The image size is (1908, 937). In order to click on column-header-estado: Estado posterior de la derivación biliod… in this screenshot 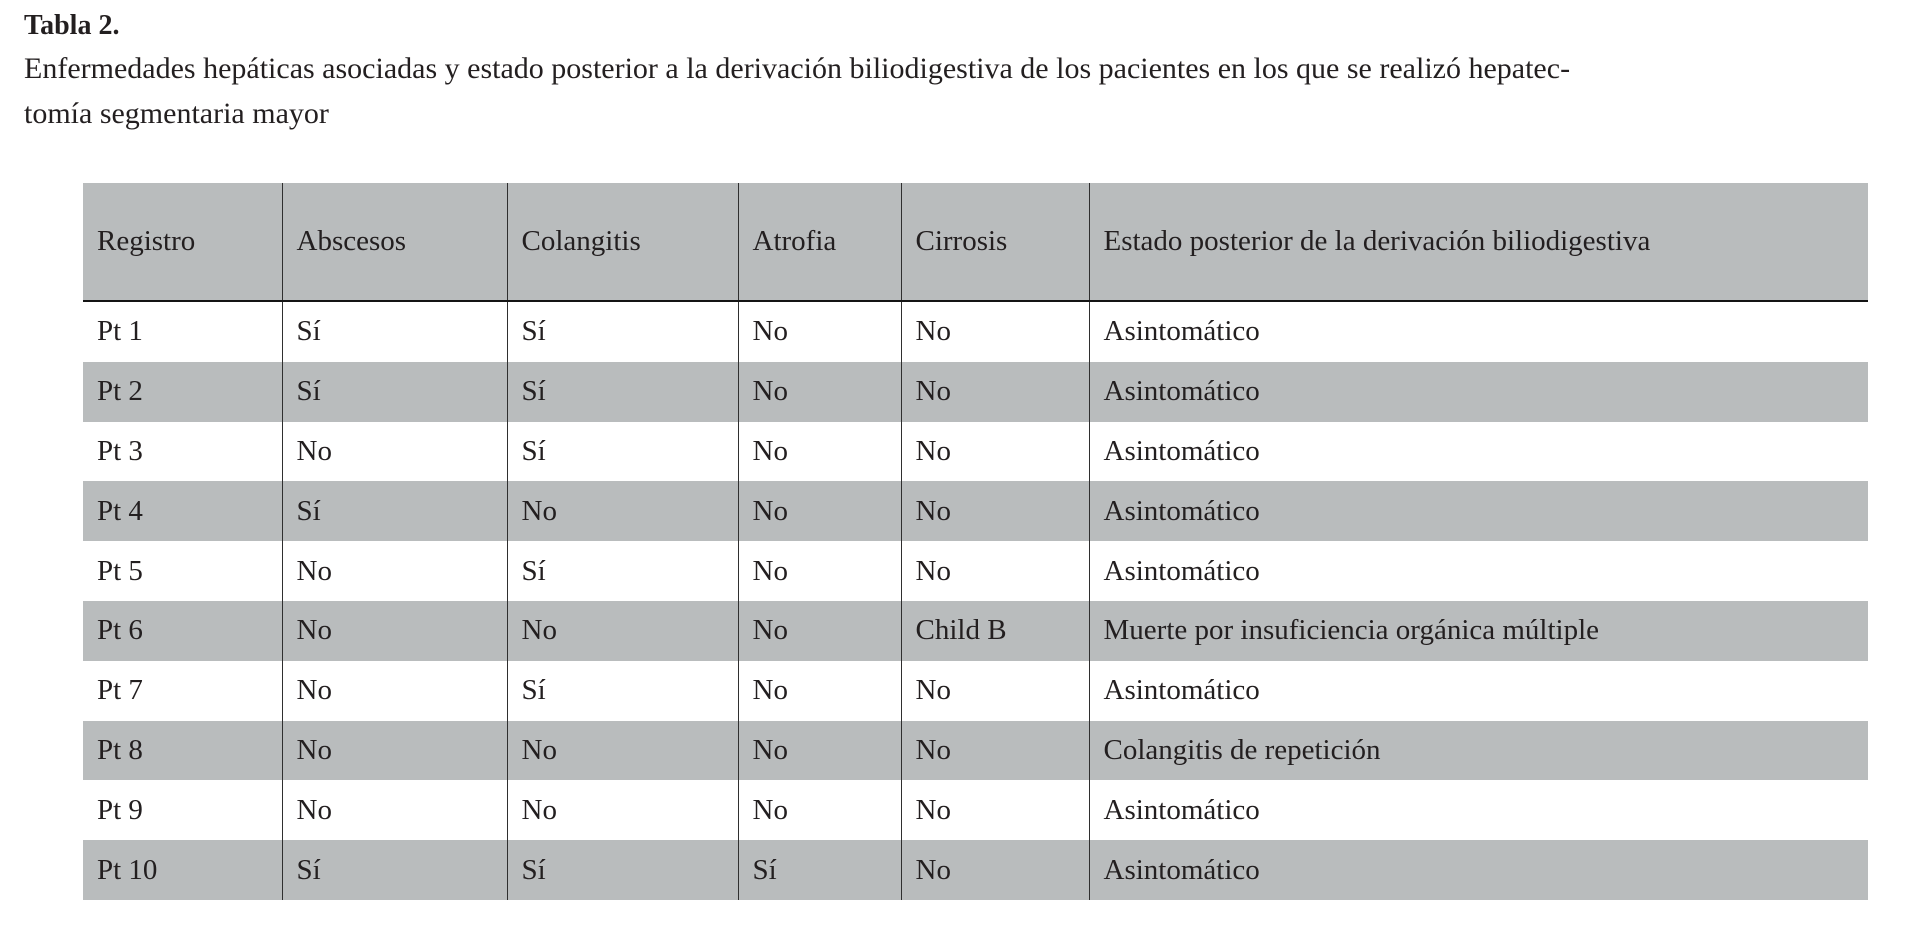, I will do `click(1478, 242)`.